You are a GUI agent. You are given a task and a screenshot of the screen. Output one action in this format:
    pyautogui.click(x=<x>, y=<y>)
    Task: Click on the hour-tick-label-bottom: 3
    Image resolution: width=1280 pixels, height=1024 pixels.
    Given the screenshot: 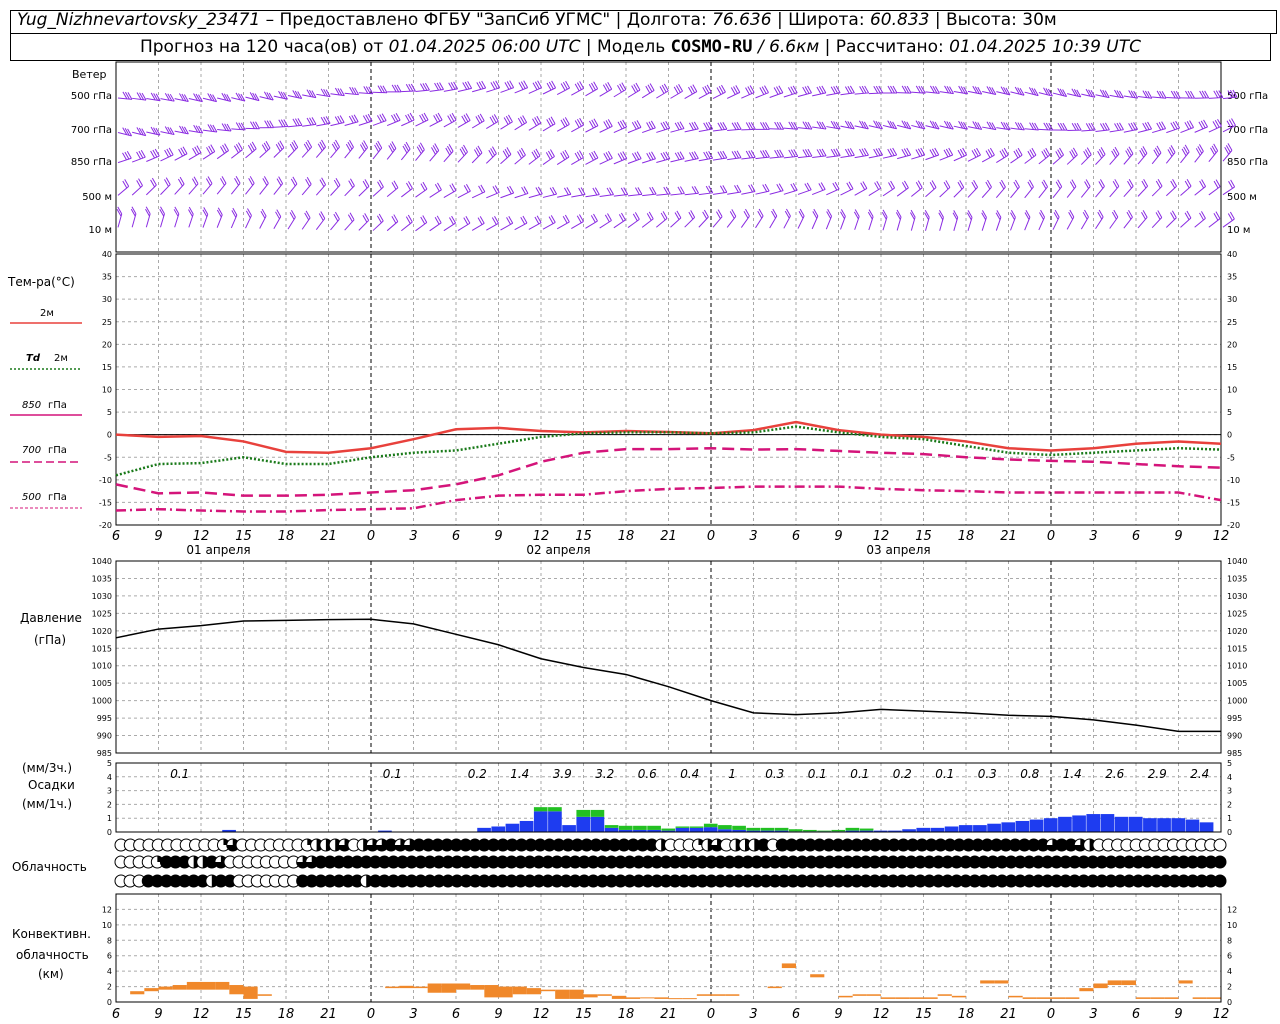 What is the action you would take?
    pyautogui.click(x=1093, y=1014)
    